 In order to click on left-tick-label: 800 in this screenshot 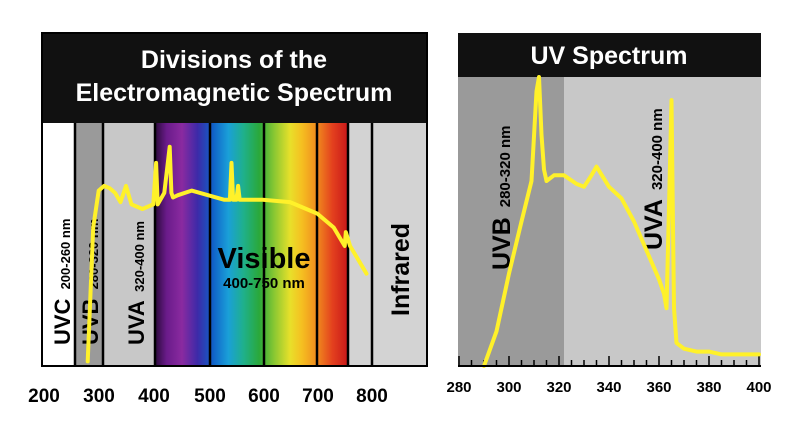, I will do `click(372, 396)`.